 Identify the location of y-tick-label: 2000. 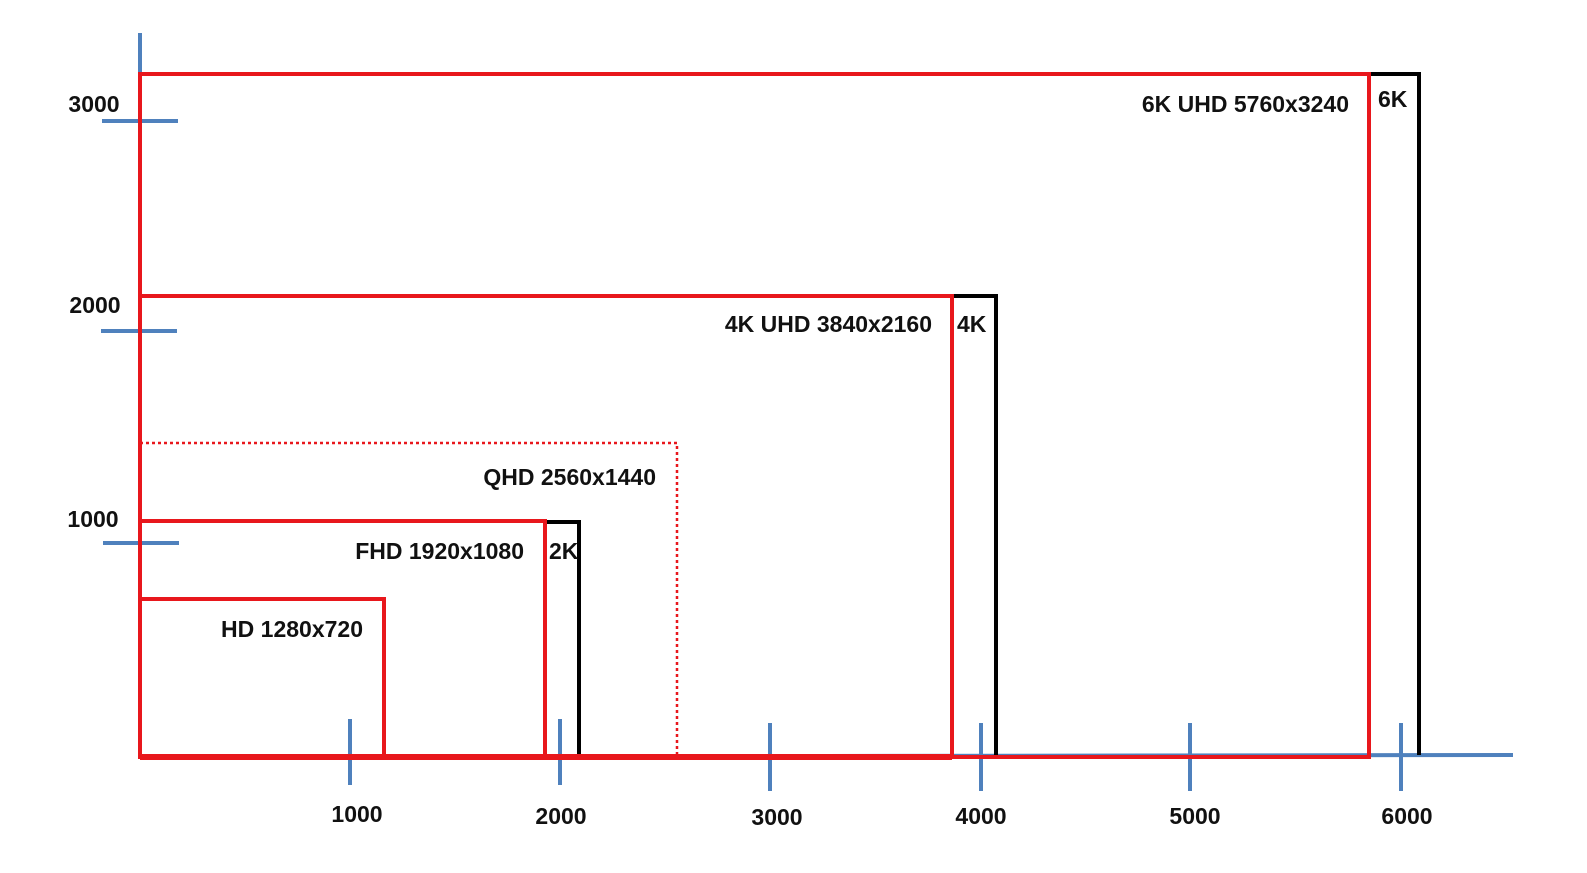
(94, 305).